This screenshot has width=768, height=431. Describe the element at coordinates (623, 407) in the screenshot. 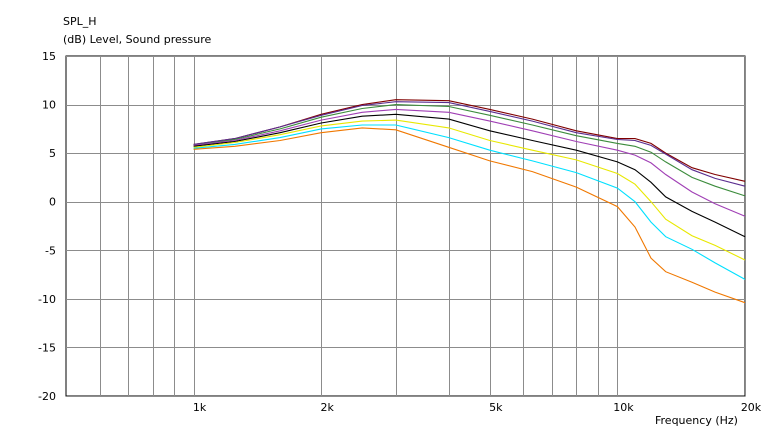

I see `x-tick-label: 10k` at that location.